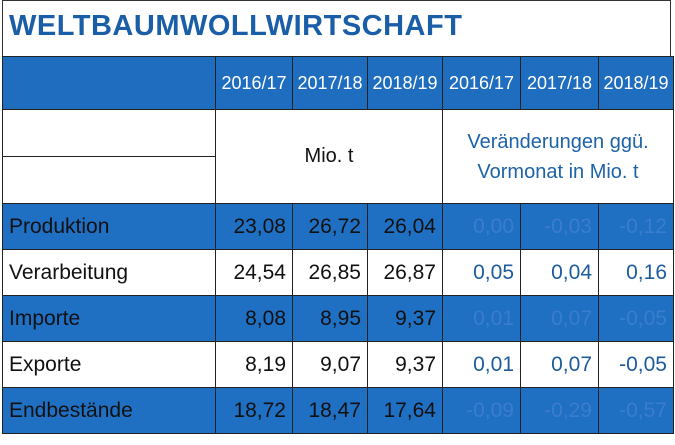 This screenshot has width=675, height=445. Describe the element at coordinates (405, 410) in the screenshot. I see `cell: 17,64` at that location.